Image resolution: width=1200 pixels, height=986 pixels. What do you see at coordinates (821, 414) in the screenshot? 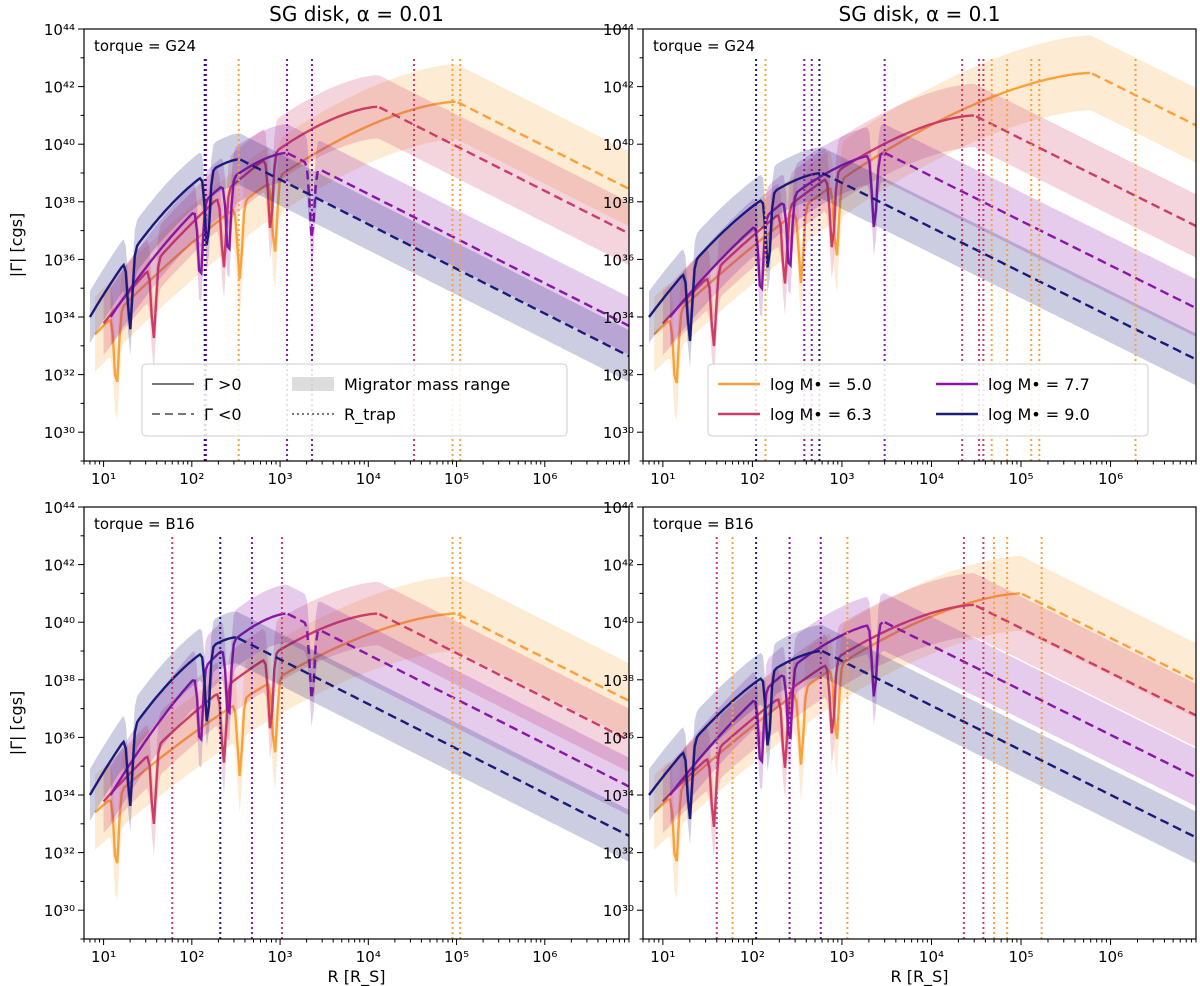
I see `legend-label: log M• = 6.3` at bounding box center [821, 414].